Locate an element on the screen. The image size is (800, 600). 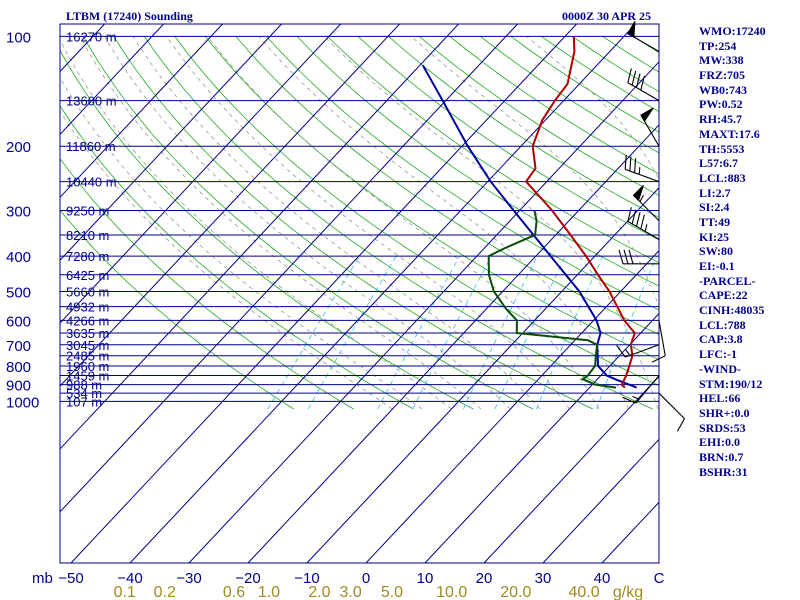
index-item: RH:45.7 is located at coordinates (720, 119).